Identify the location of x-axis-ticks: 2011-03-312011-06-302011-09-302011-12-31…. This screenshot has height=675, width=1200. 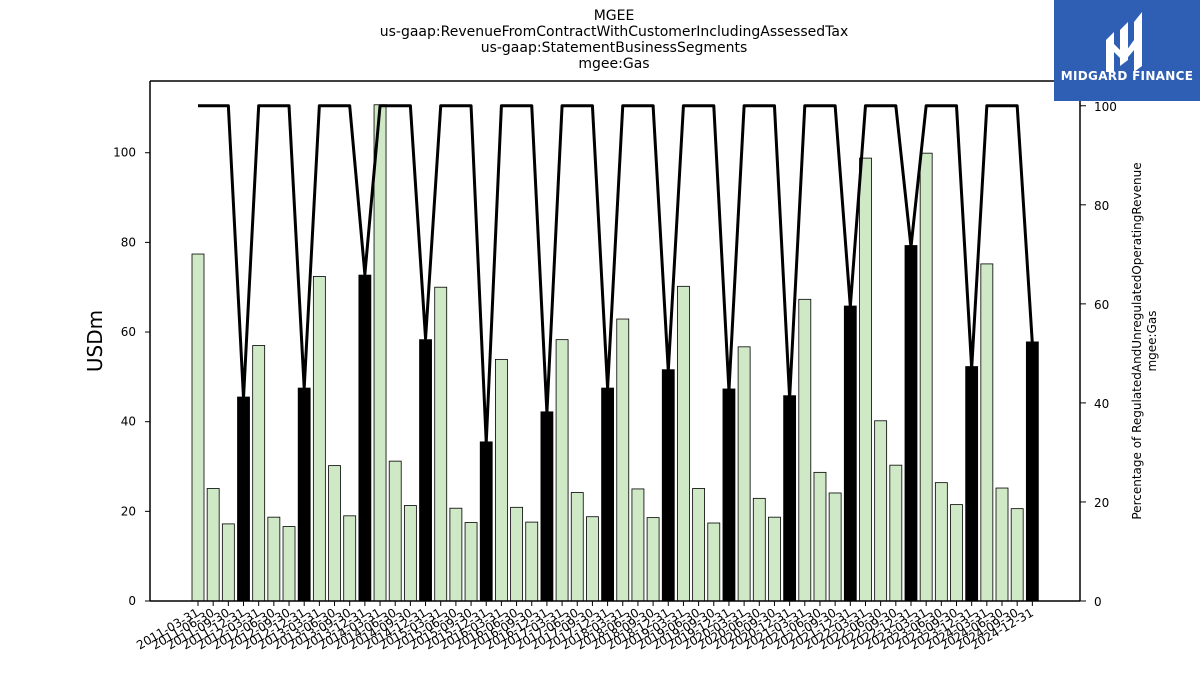
(585, 626).